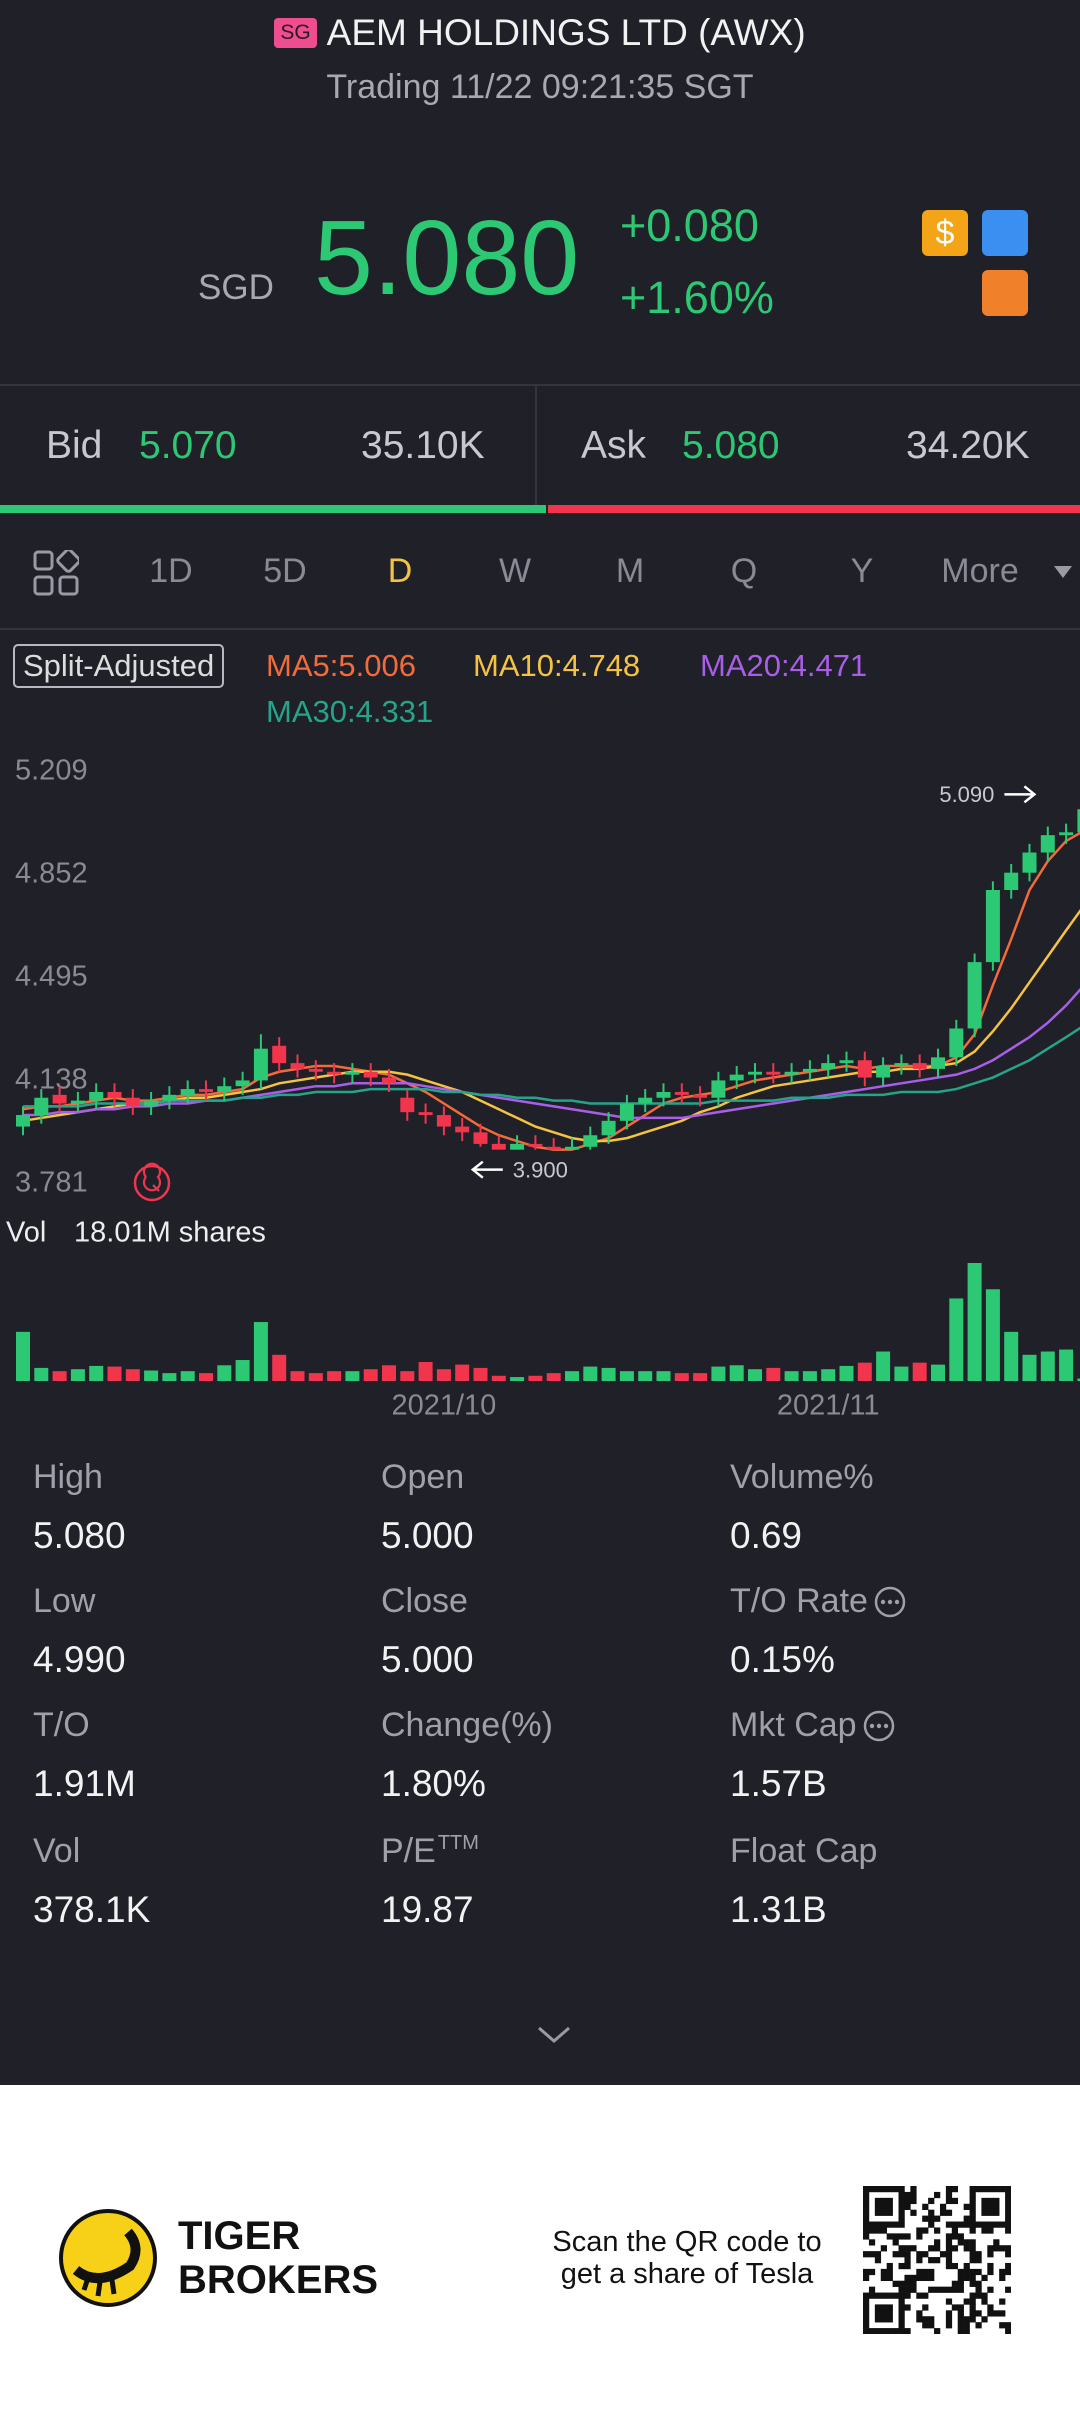 The image size is (1080, 2429). What do you see at coordinates (862, 571) in the screenshot?
I see `tab: Y` at bounding box center [862, 571].